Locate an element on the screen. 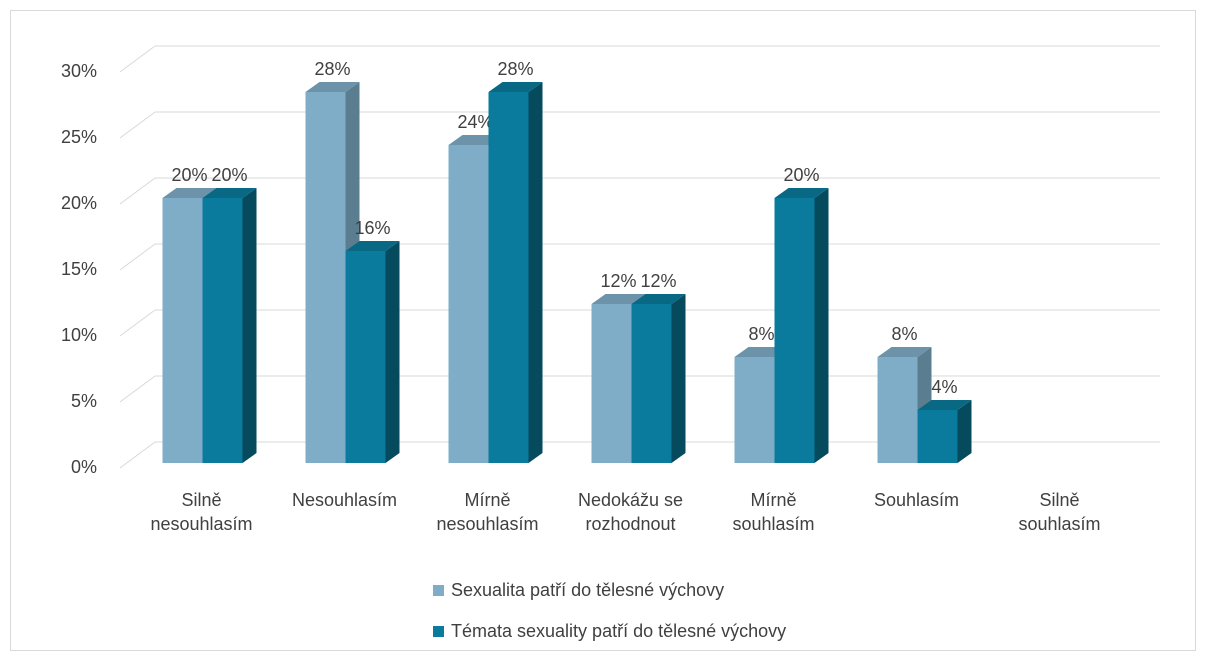 The width and height of the screenshot is (1207, 662). y-tick-label: 25% is located at coordinates (79, 137).